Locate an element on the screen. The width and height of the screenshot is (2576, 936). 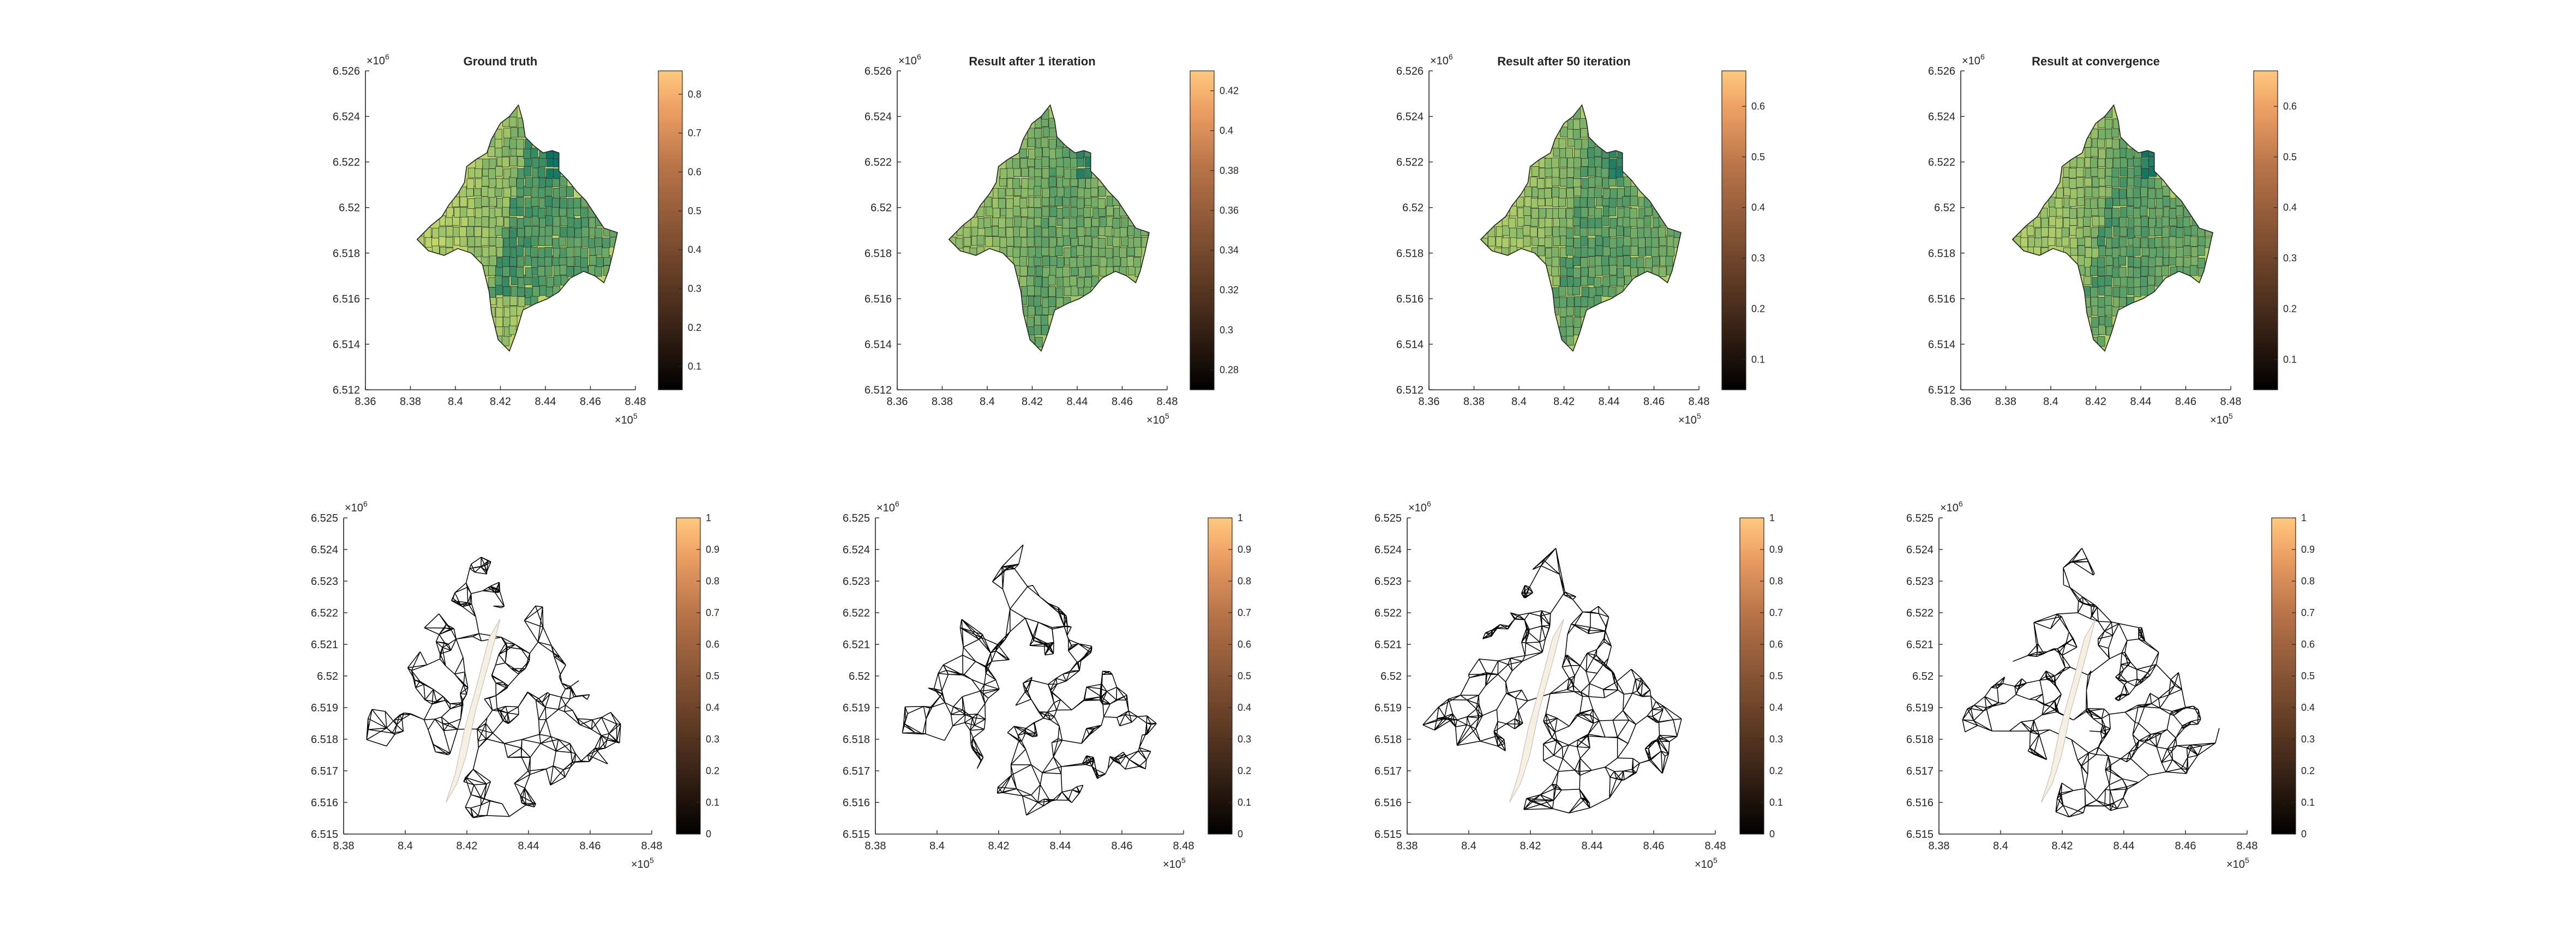
bottom-panel-1-x-tick-label: 8.42 is located at coordinates (468, 846).